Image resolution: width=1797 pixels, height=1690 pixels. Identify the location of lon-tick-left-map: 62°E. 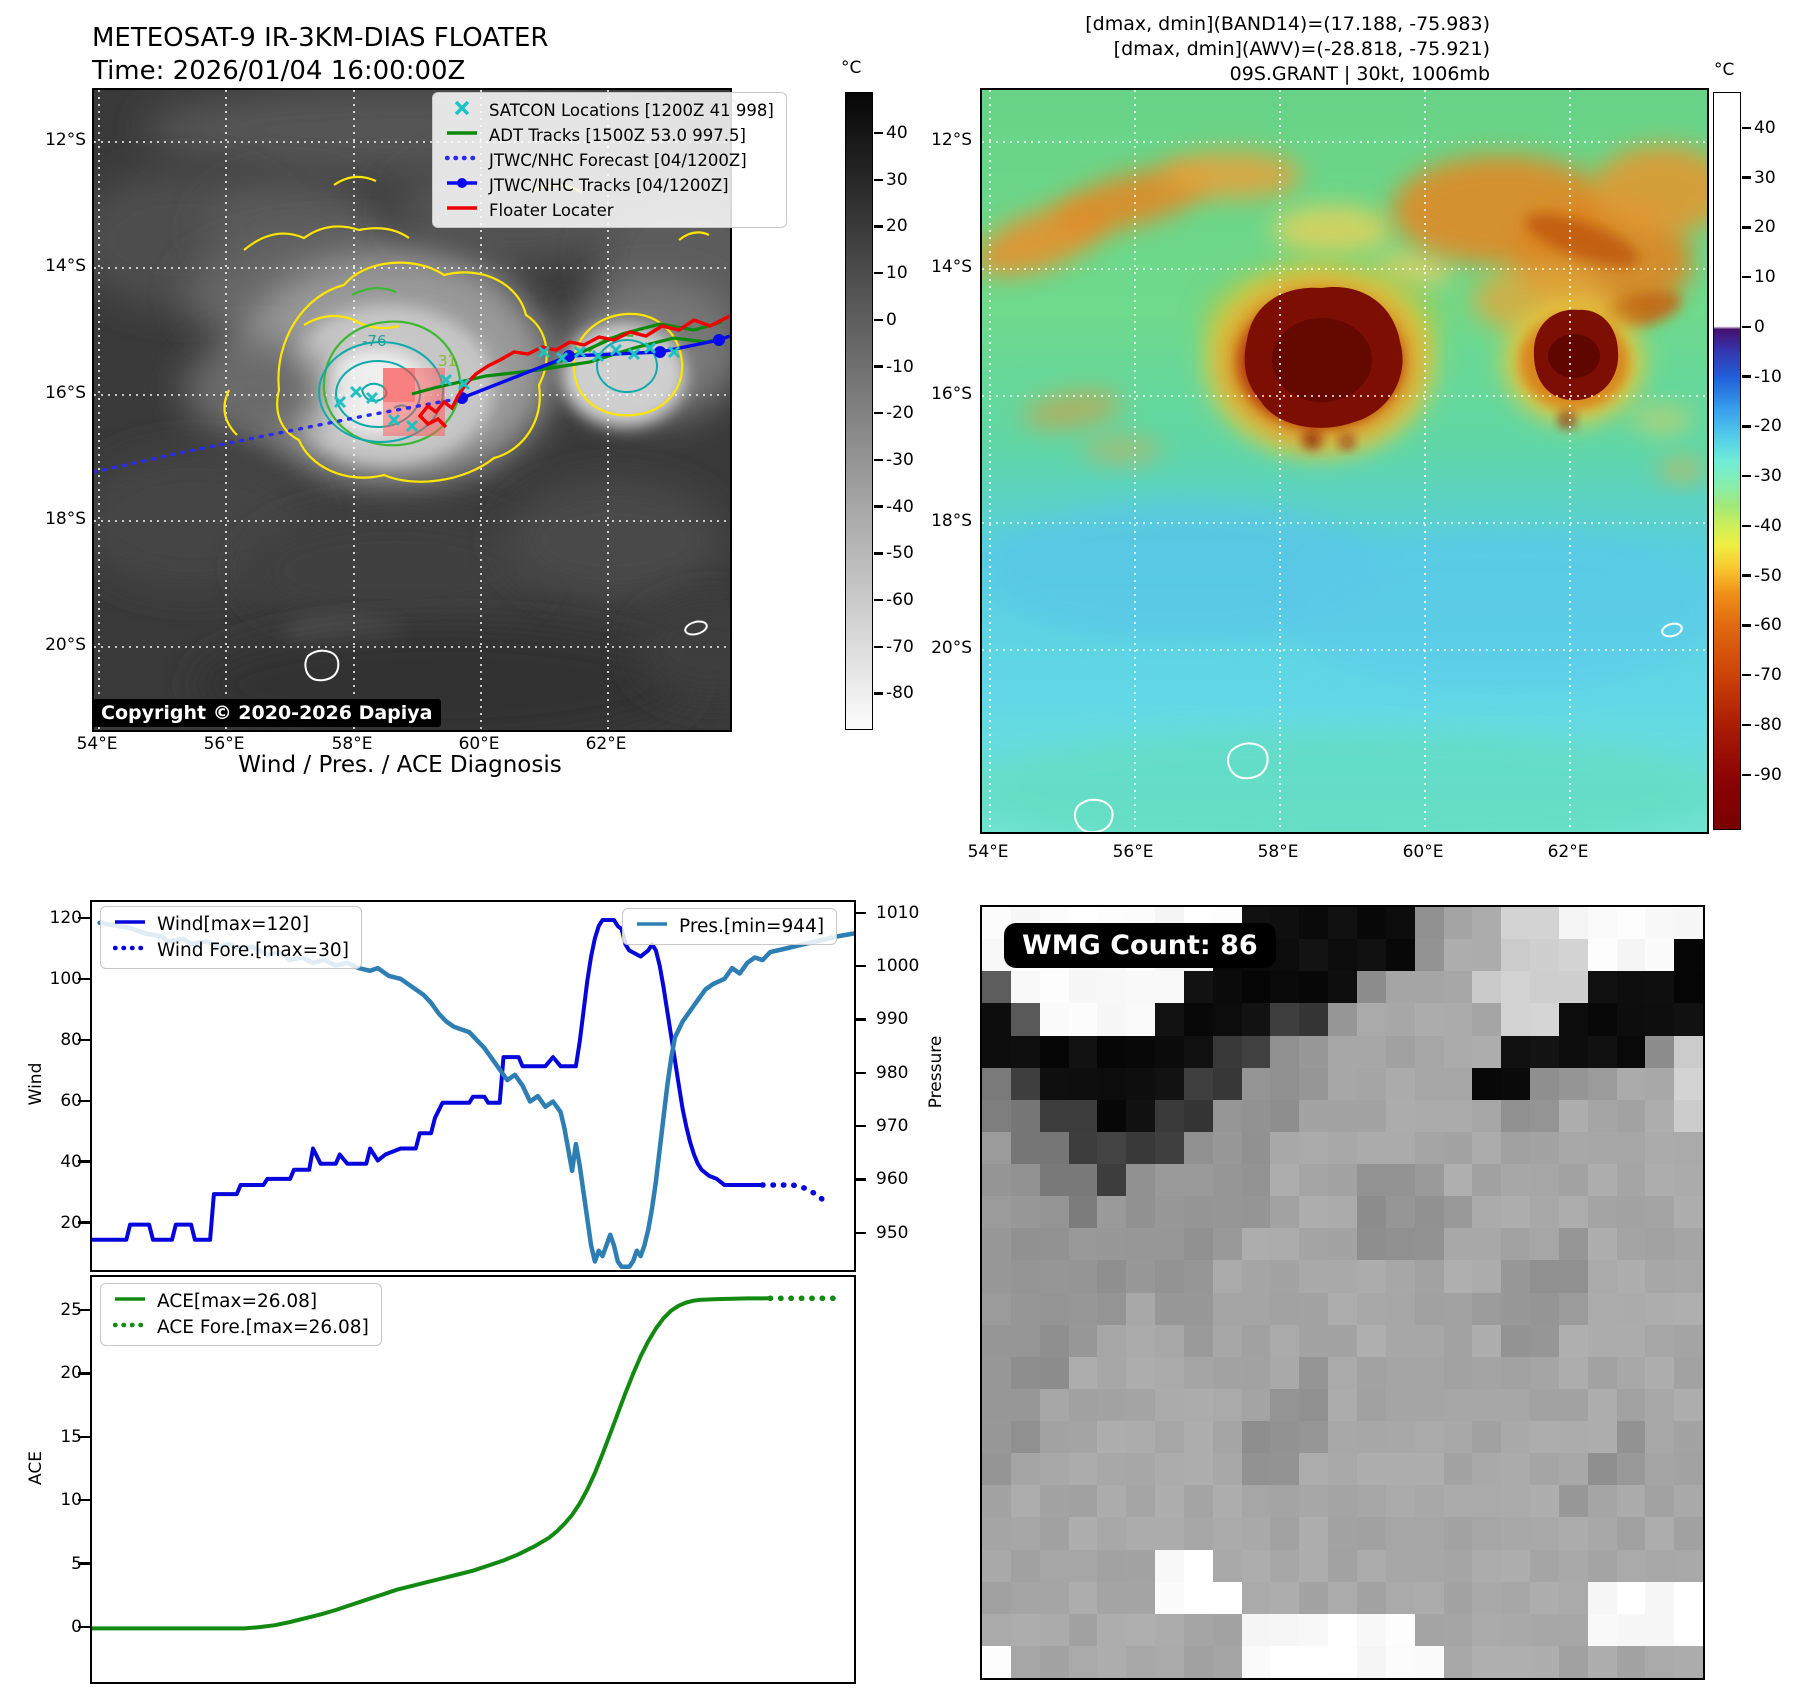
(606, 744).